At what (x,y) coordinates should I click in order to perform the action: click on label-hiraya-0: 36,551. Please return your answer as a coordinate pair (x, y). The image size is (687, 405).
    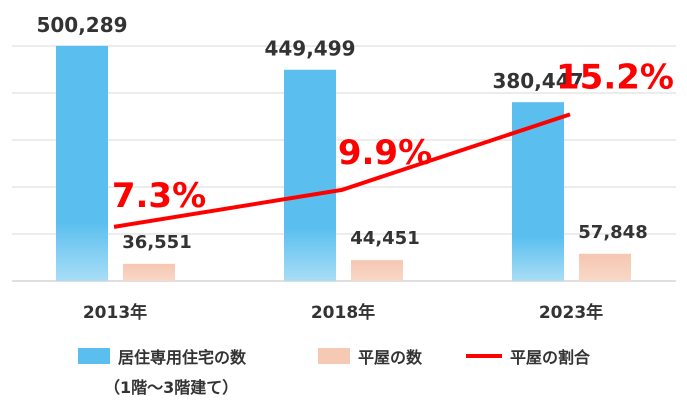
    Looking at the image, I should click on (156, 242).